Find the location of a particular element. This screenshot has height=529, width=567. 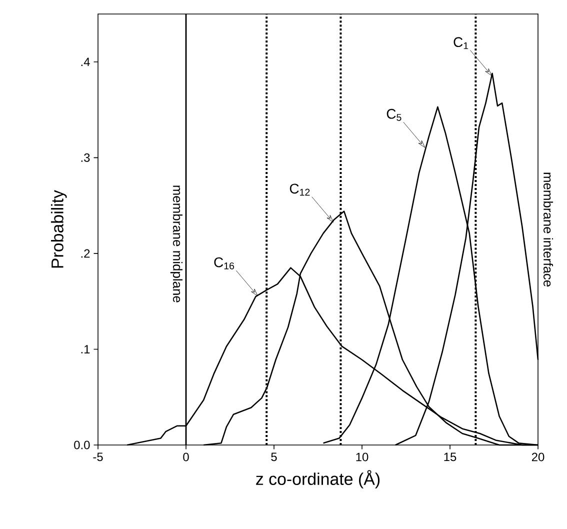

annotation: C$_{1}$ is located at coordinates (461, 43).